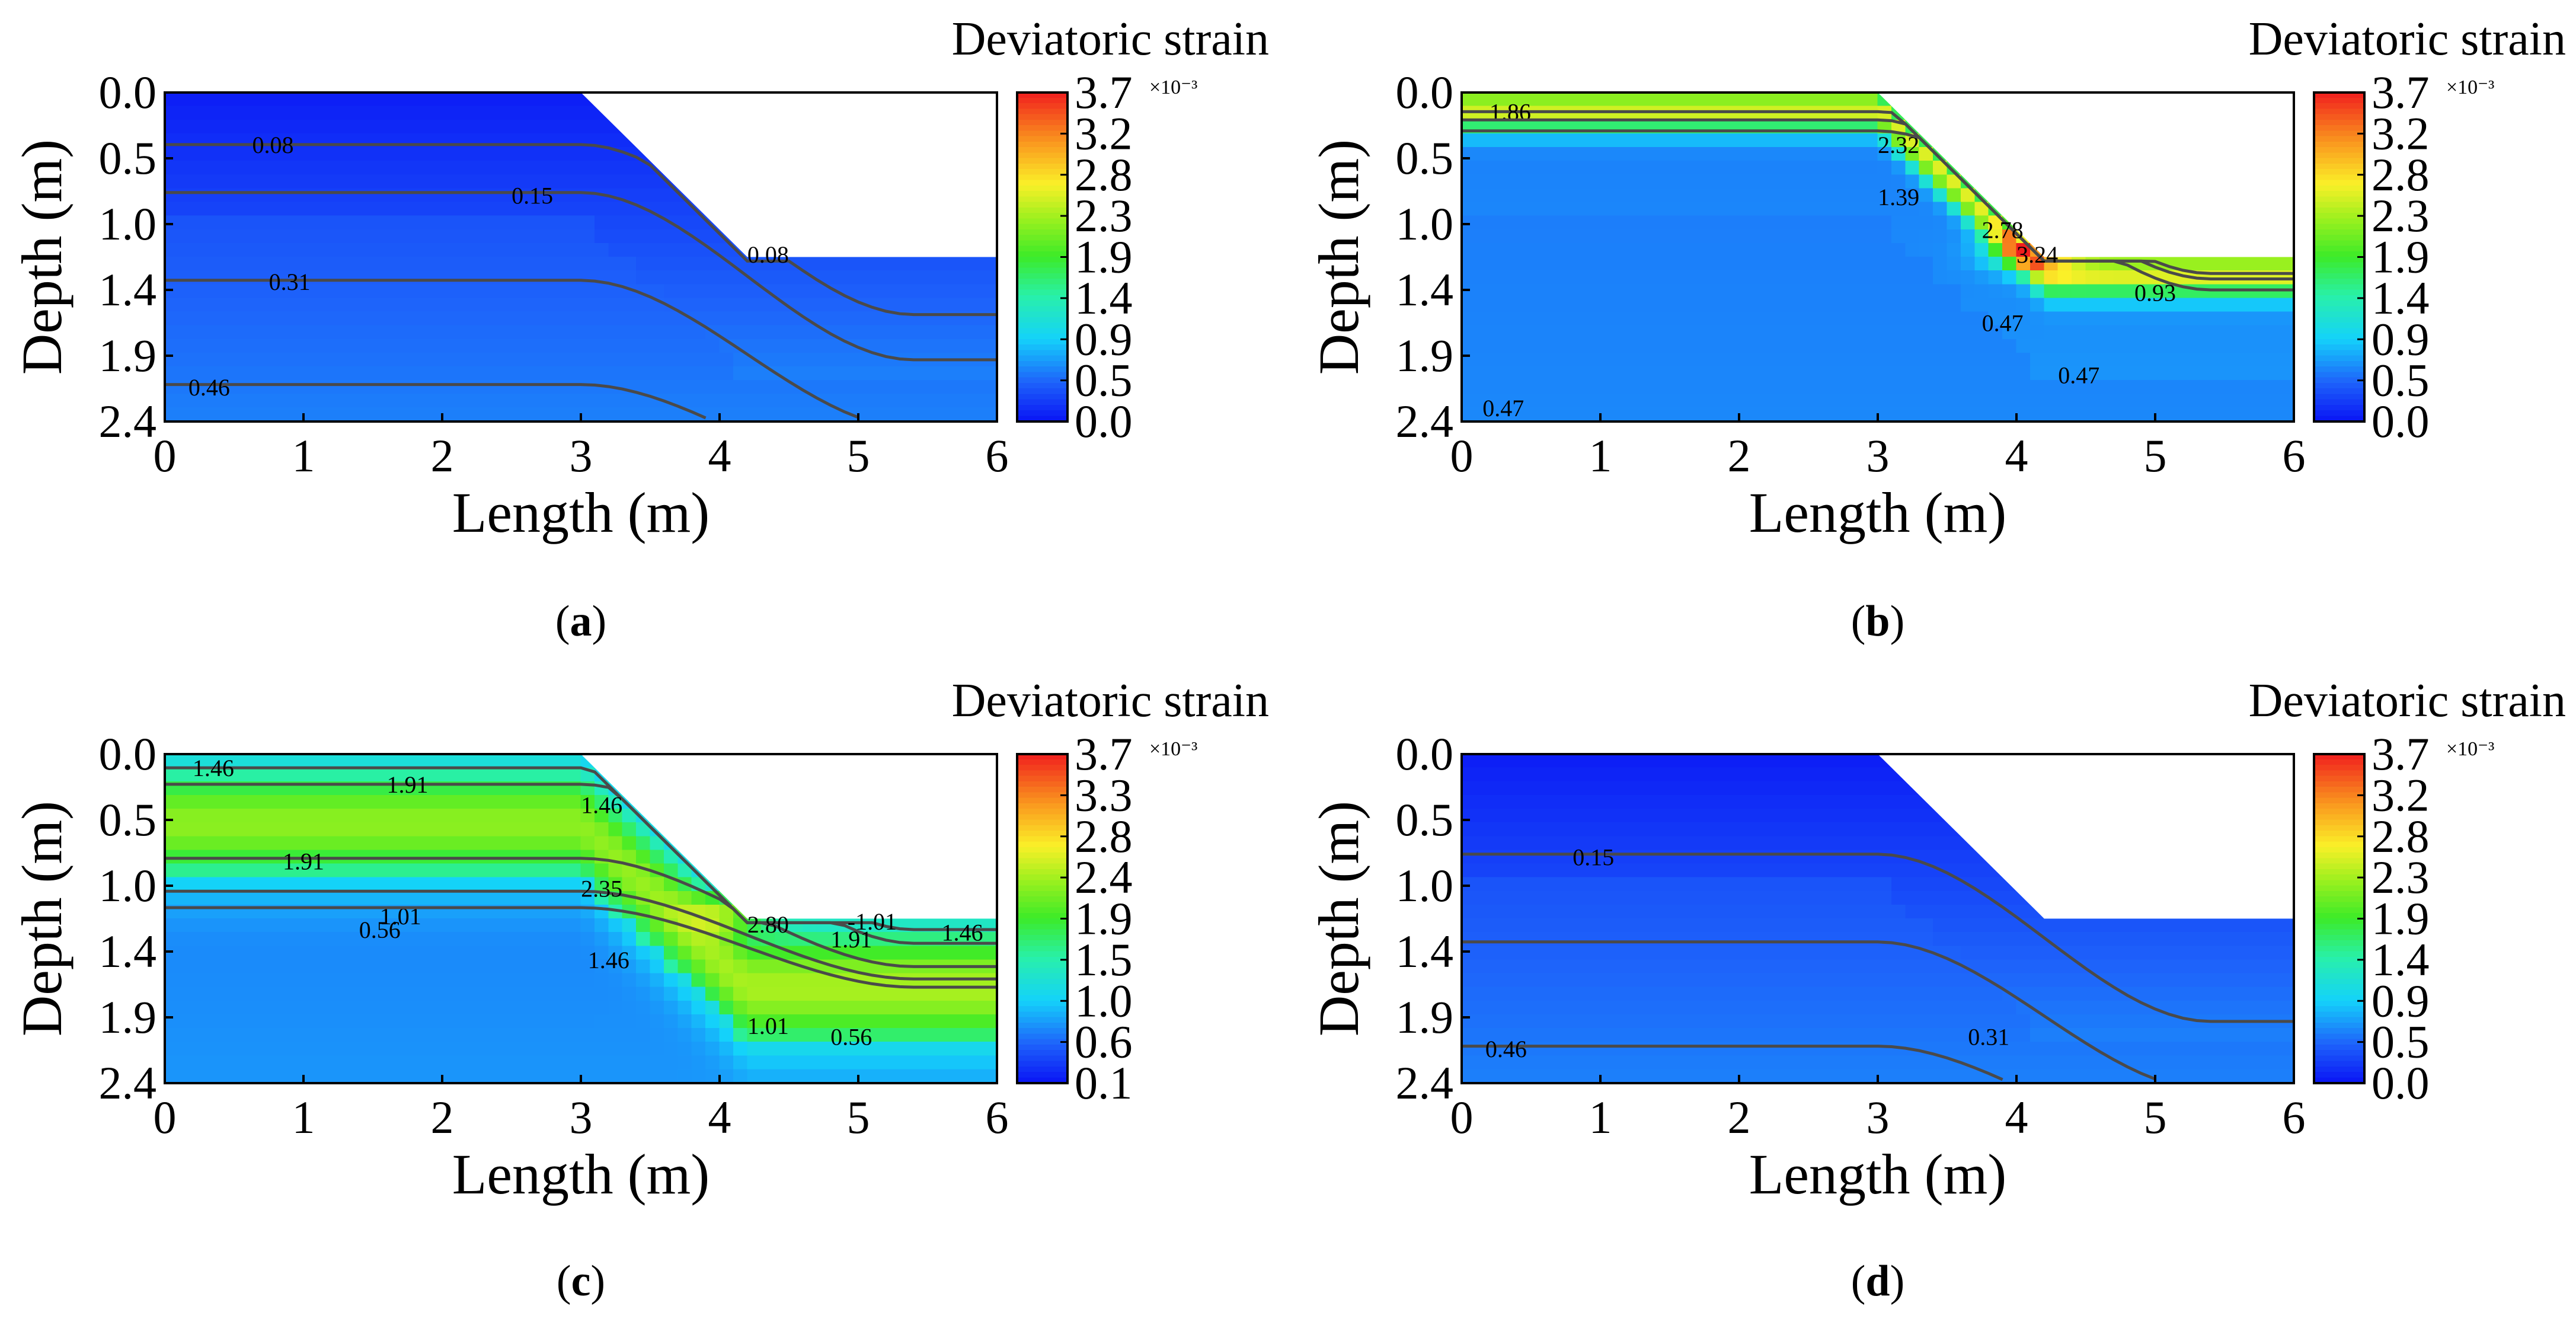  Describe the element at coordinates (851, 940) in the screenshot. I see `contour-label: 1.91` at that location.